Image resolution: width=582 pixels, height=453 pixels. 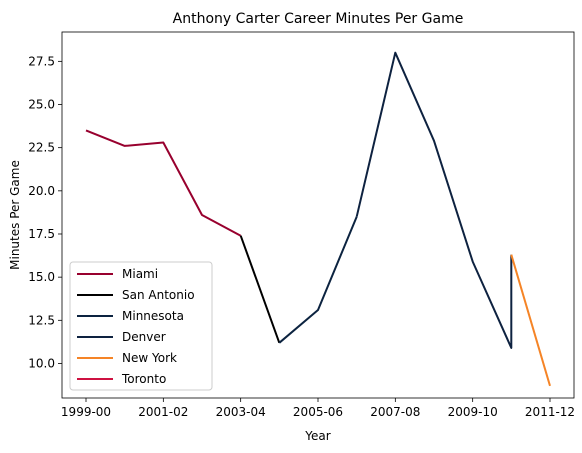 I want to click on series-line-new-york, so click(x=530, y=320).